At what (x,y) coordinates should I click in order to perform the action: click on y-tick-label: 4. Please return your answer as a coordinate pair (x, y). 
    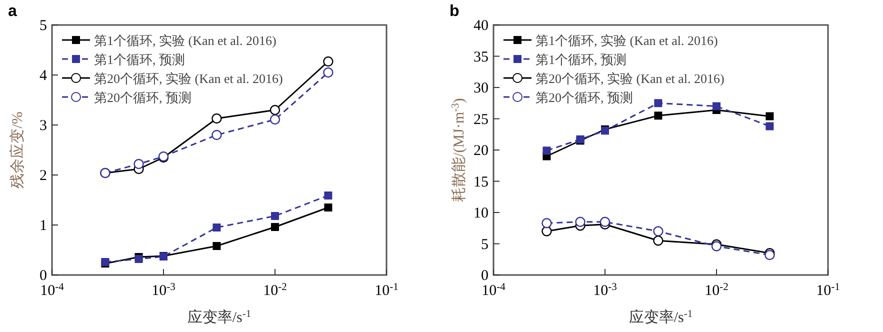
    Looking at the image, I should click on (44, 76).